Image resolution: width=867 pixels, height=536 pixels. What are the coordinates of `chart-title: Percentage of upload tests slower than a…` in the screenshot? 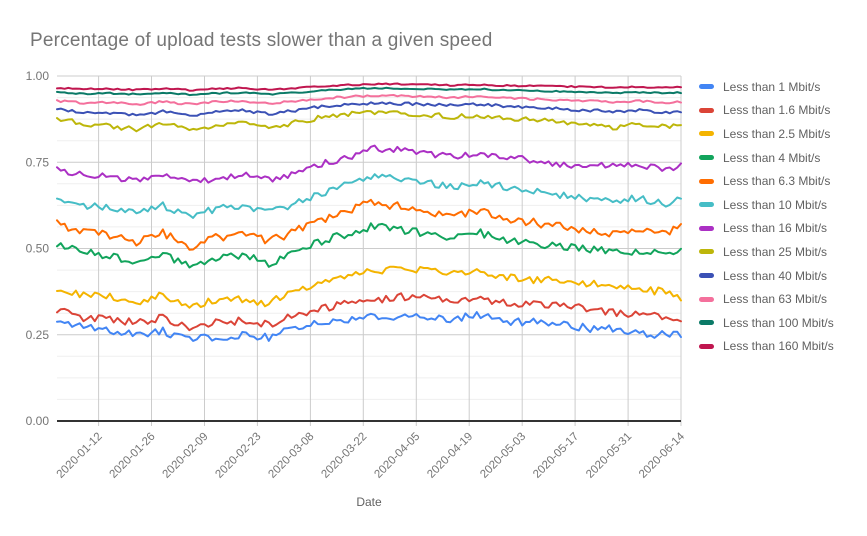 It's located at (261, 40).